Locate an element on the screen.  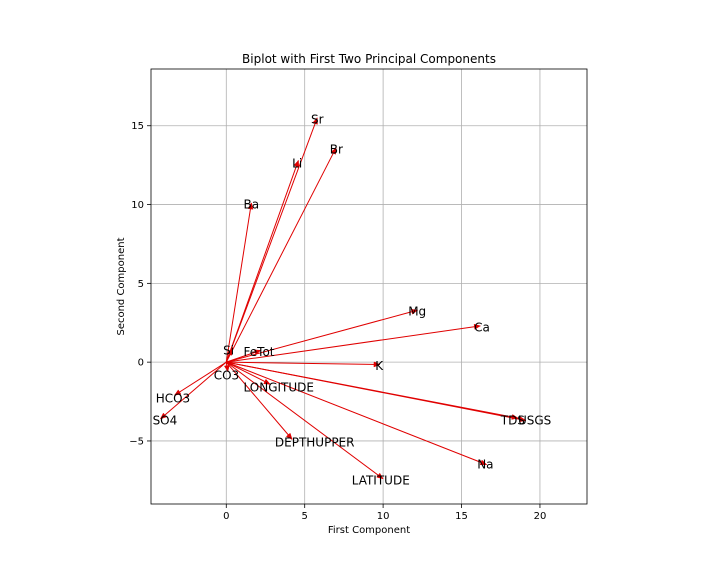
y-axis-ticks: −5 0 5 10 15 is located at coordinates (140, 284).